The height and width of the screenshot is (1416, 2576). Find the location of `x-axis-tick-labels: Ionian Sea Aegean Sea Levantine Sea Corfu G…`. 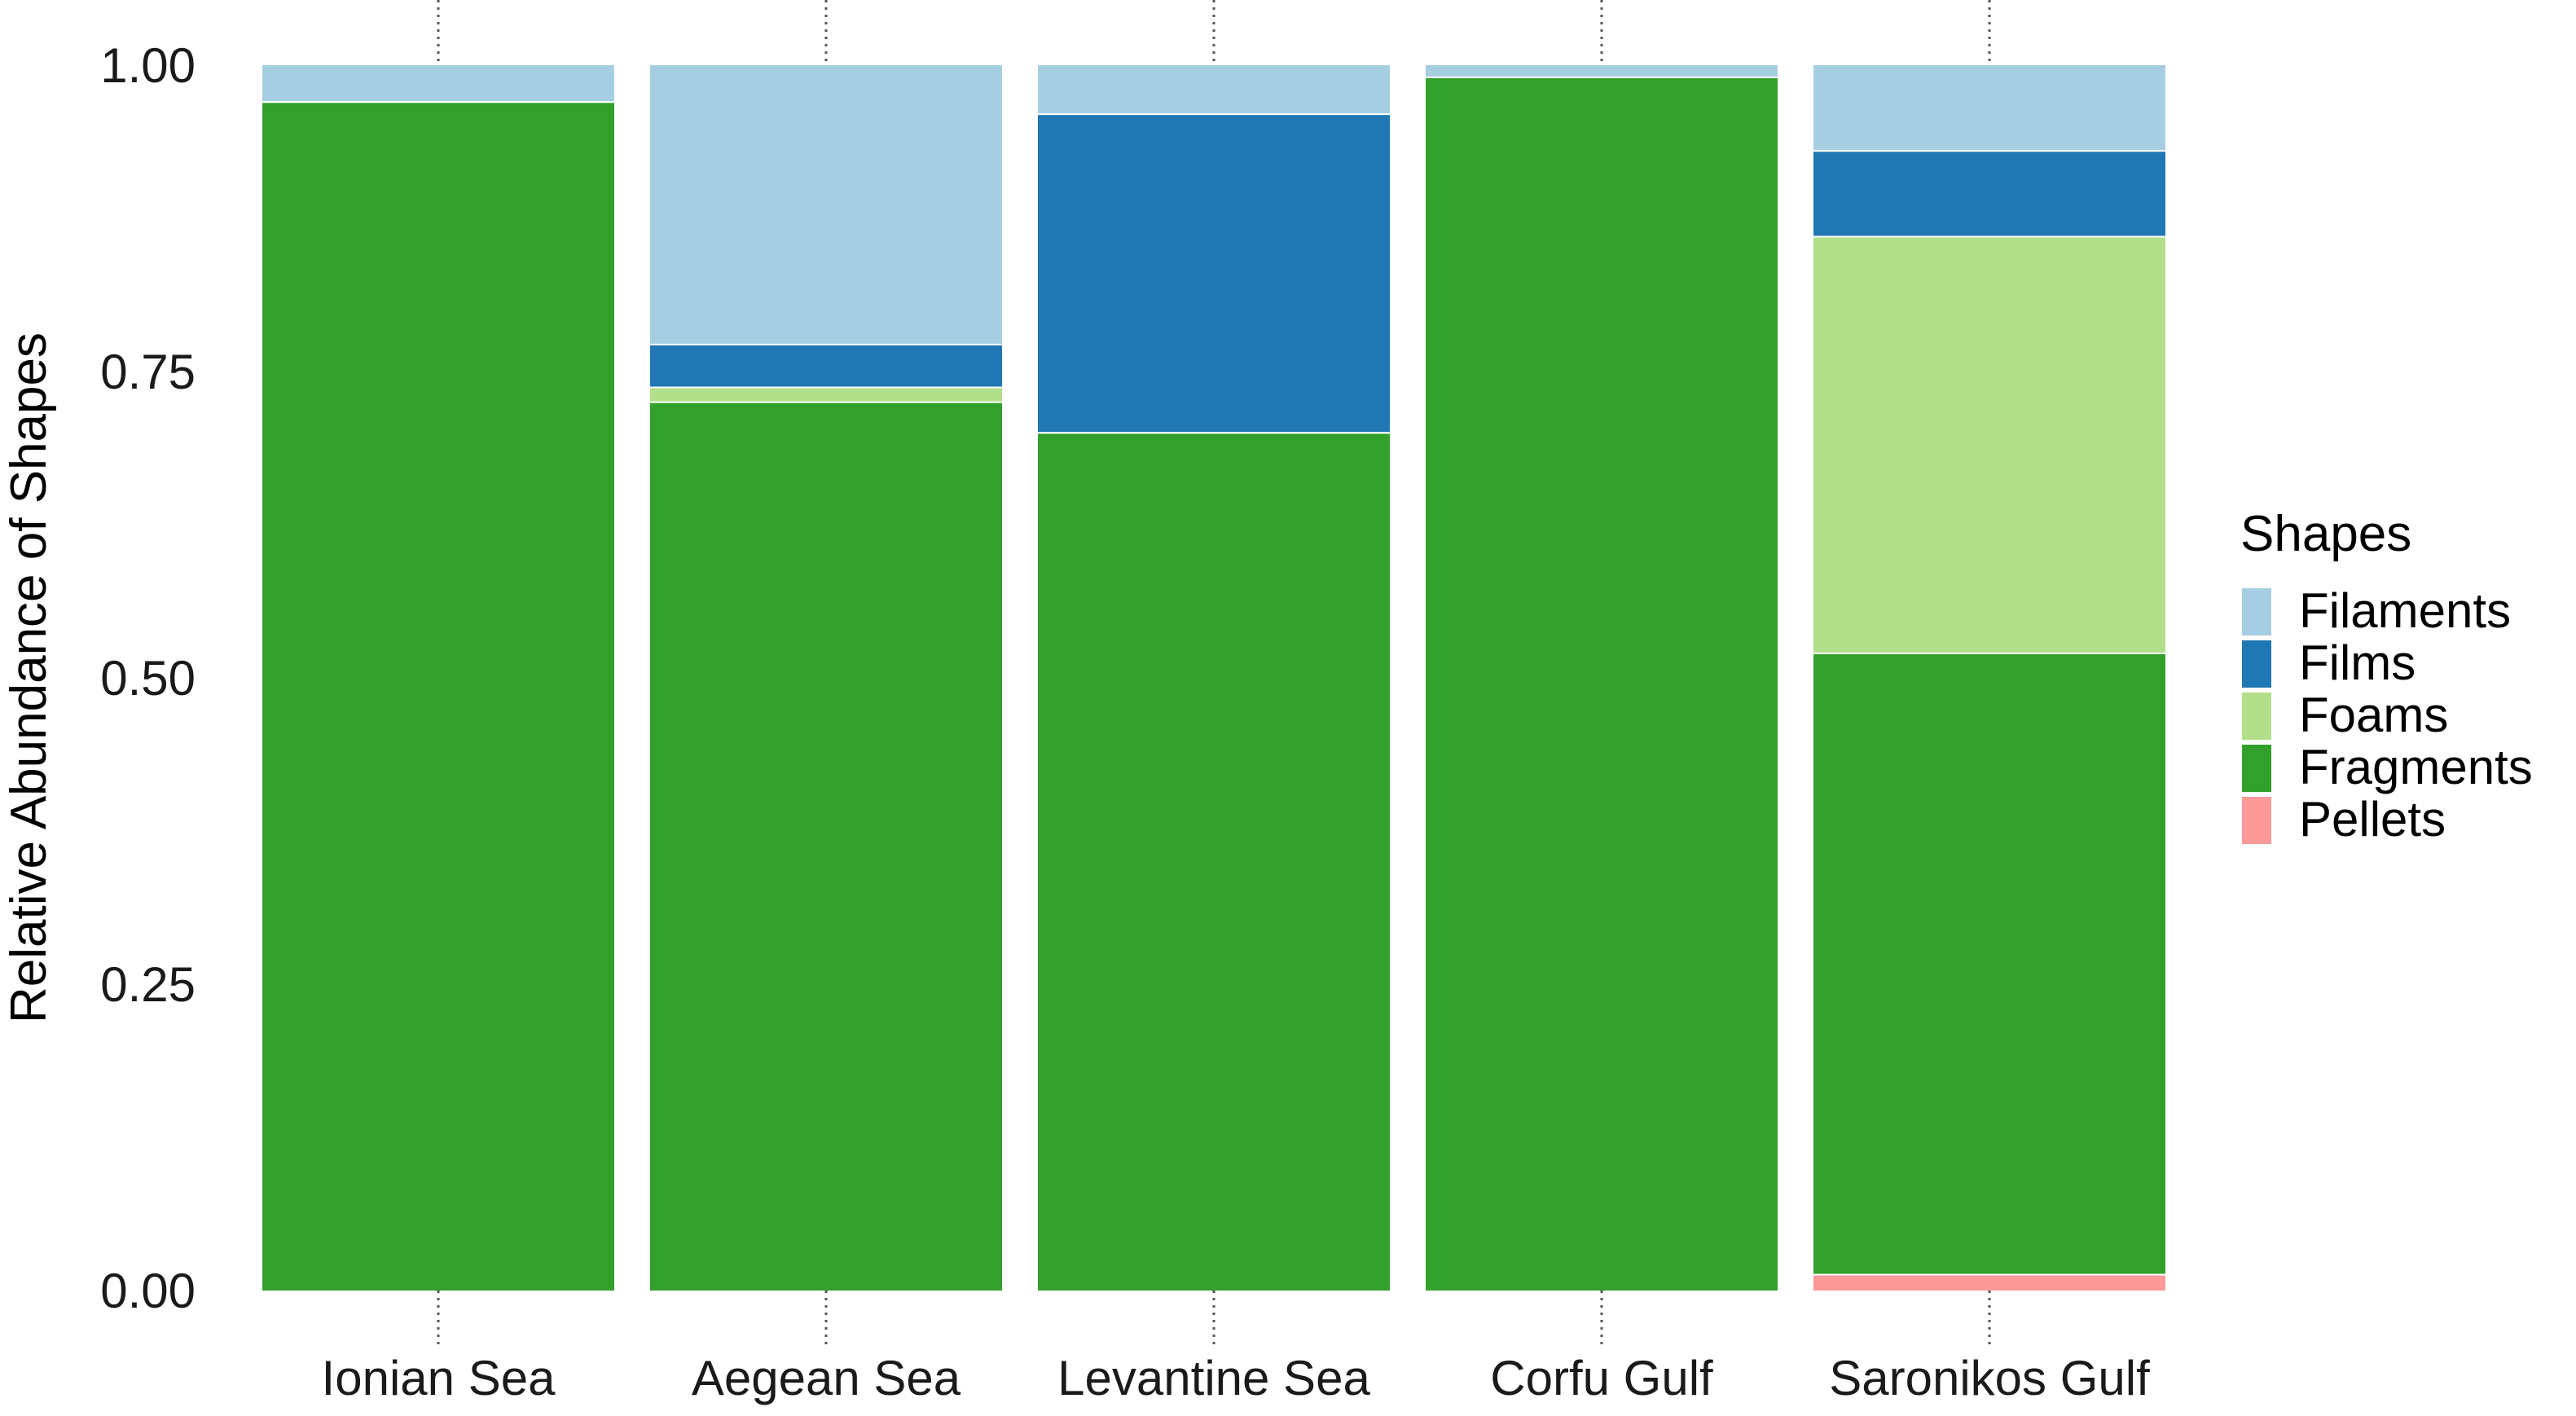

x-axis-tick-labels: Ionian Sea Aegean Sea Levantine Sea Corfu G… is located at coordinates (1236, 1378).